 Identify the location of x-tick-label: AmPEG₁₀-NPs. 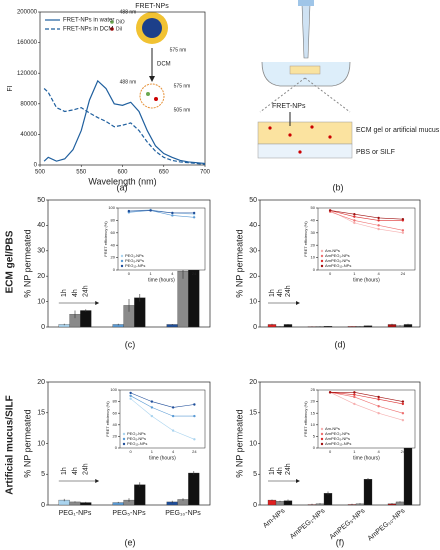
(387, 524).